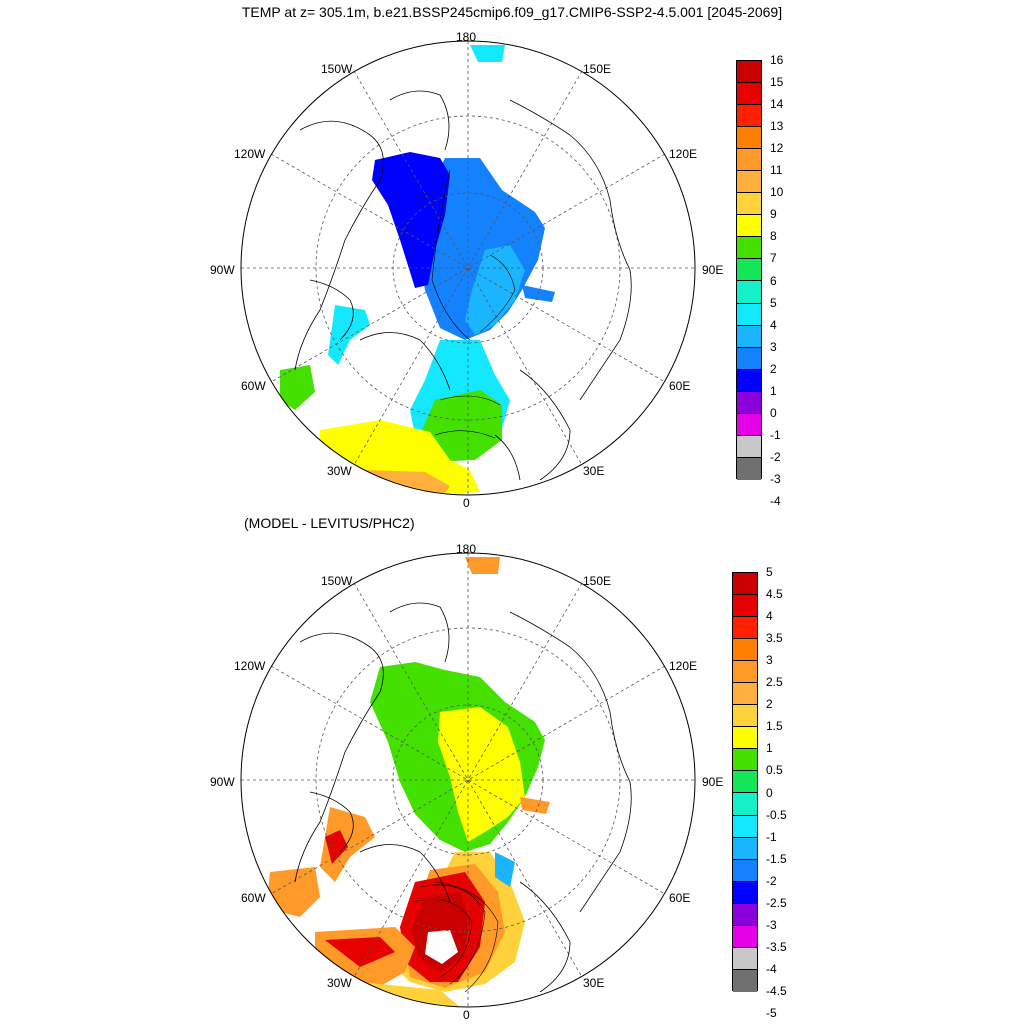  Describe the element at coordinates (597, 581) in the screenshot. I see `lon-label-150e-bottom: 150E` at that location.